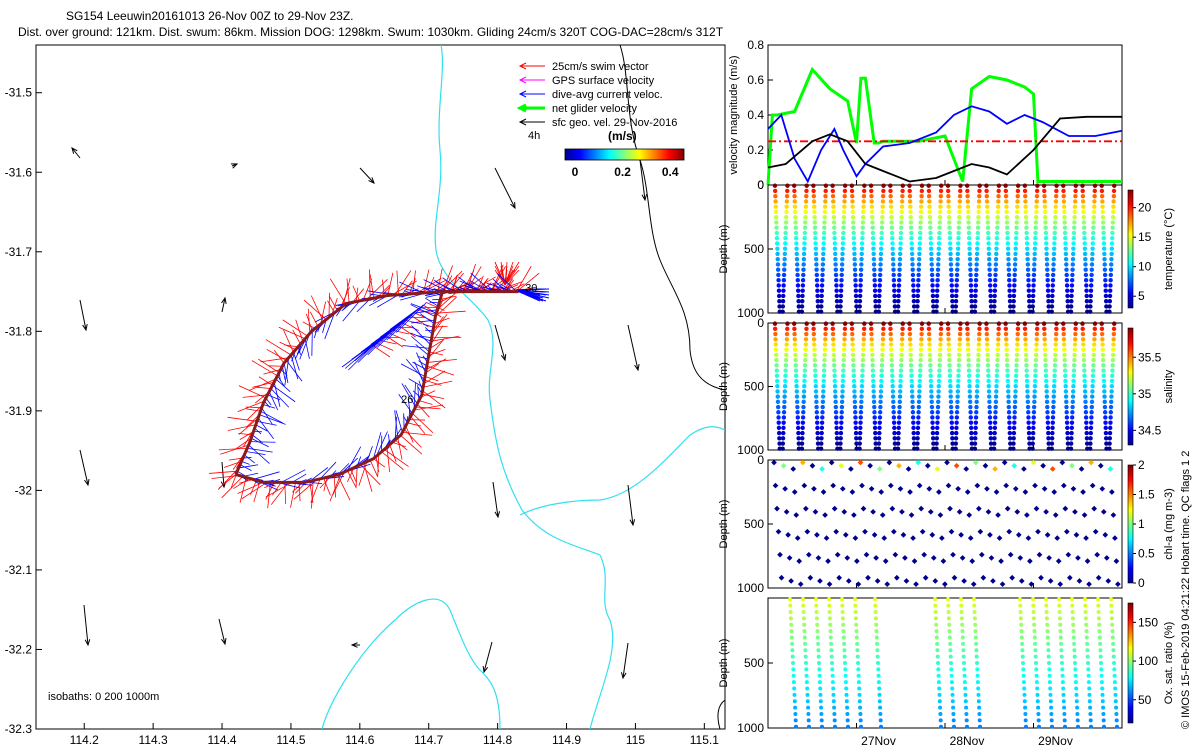  What do you see at coordinates (760, 323) in the screenshot?
I see `depth-tick-label: 0` at bounding box center [760, 323].